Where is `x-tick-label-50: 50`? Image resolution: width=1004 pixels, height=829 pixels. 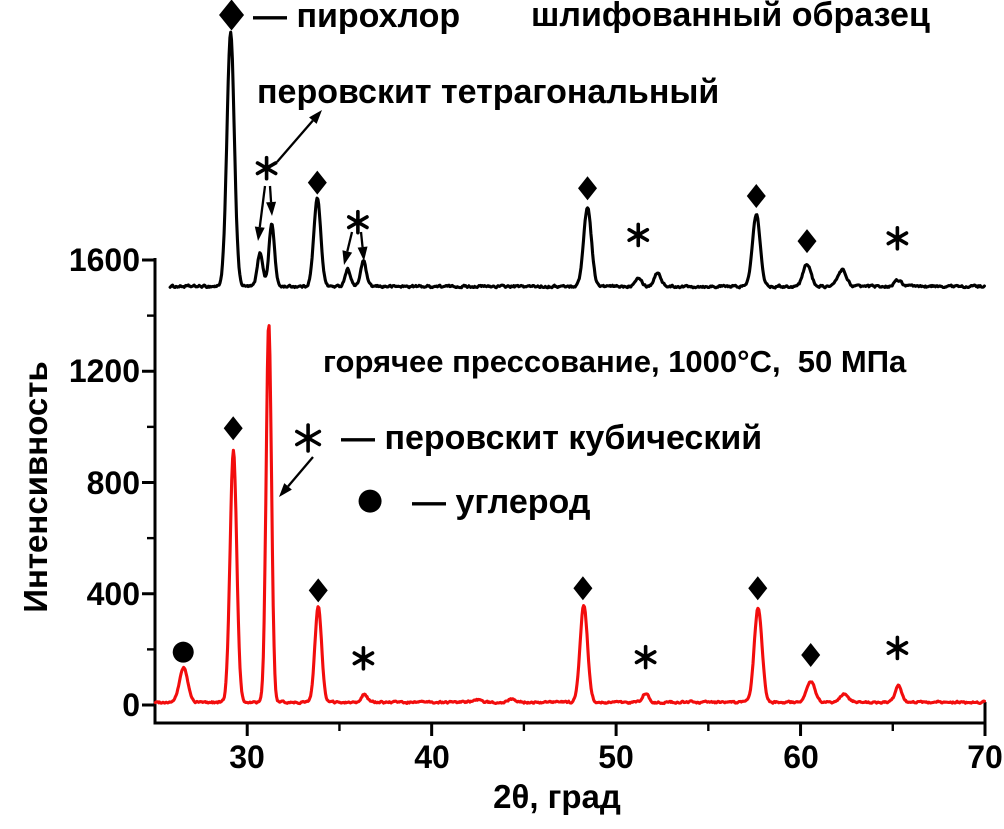
x-tick-label-50: 50 is located at coordinates (616, 757).